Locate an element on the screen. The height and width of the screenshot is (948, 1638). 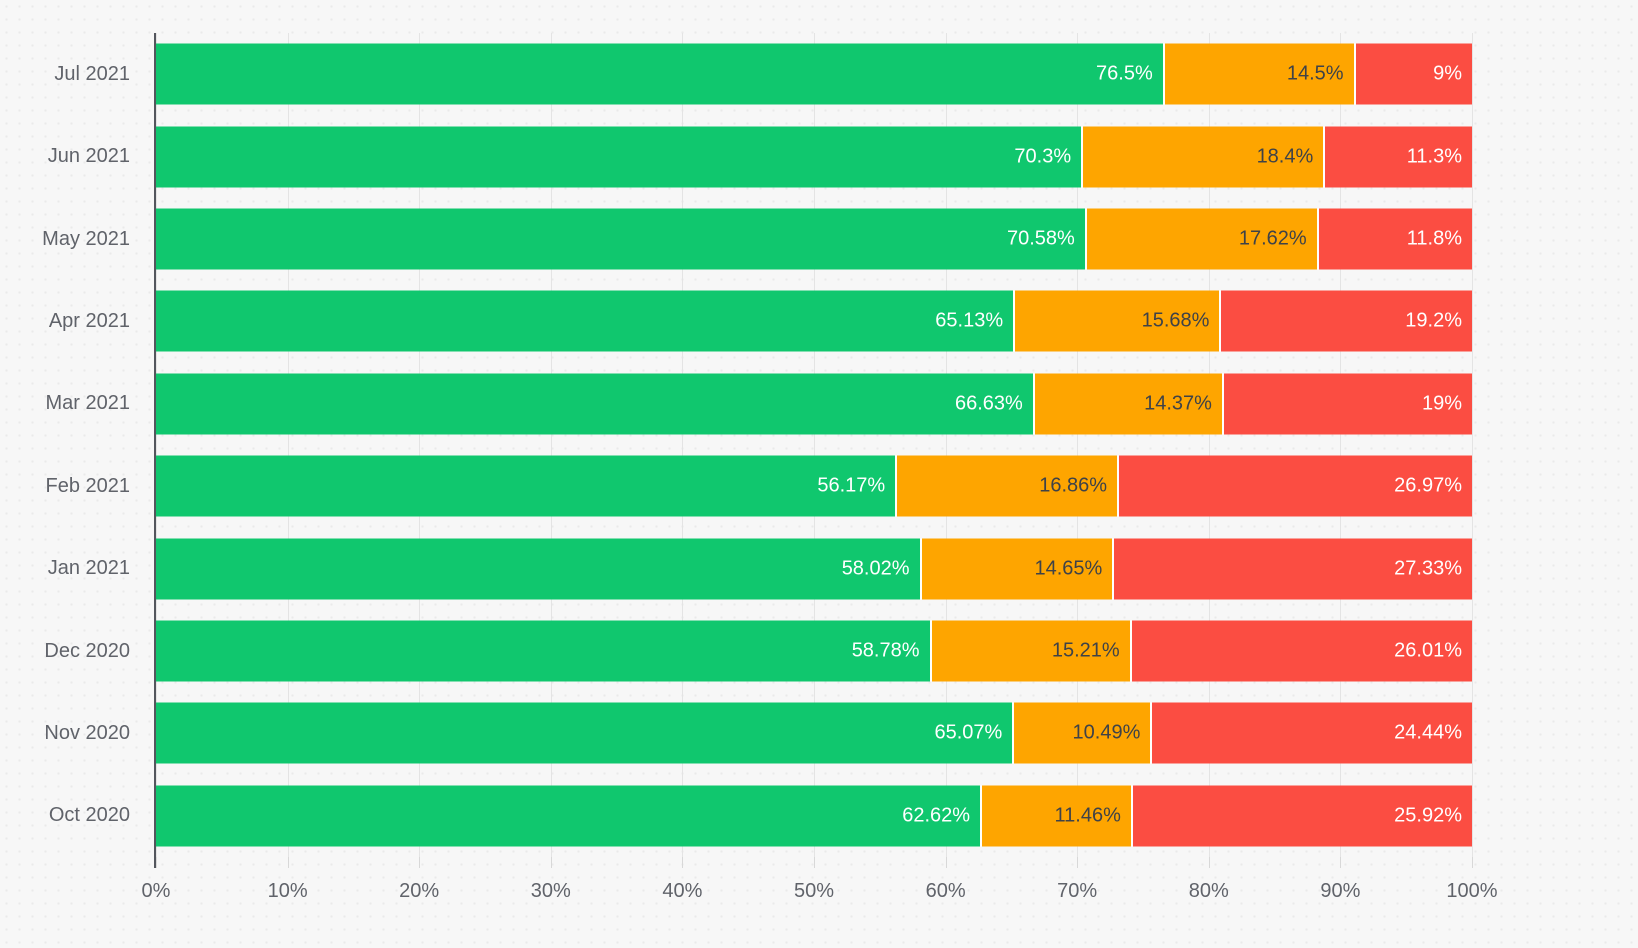
segment-value-label: 17.62% is located at coordinates (1272, 238).